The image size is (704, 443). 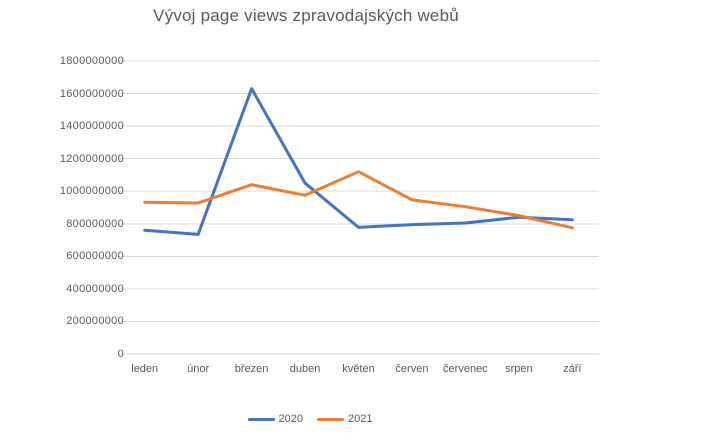 I want to click on y-tick-label: 1800000000, so click(x=91, y=61).